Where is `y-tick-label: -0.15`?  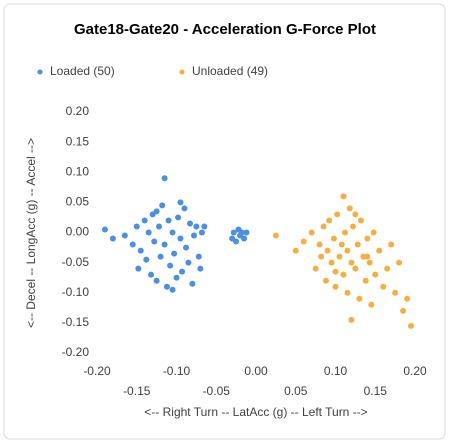
y-tick-label: -0.15 is located at coordinates (76, 322).